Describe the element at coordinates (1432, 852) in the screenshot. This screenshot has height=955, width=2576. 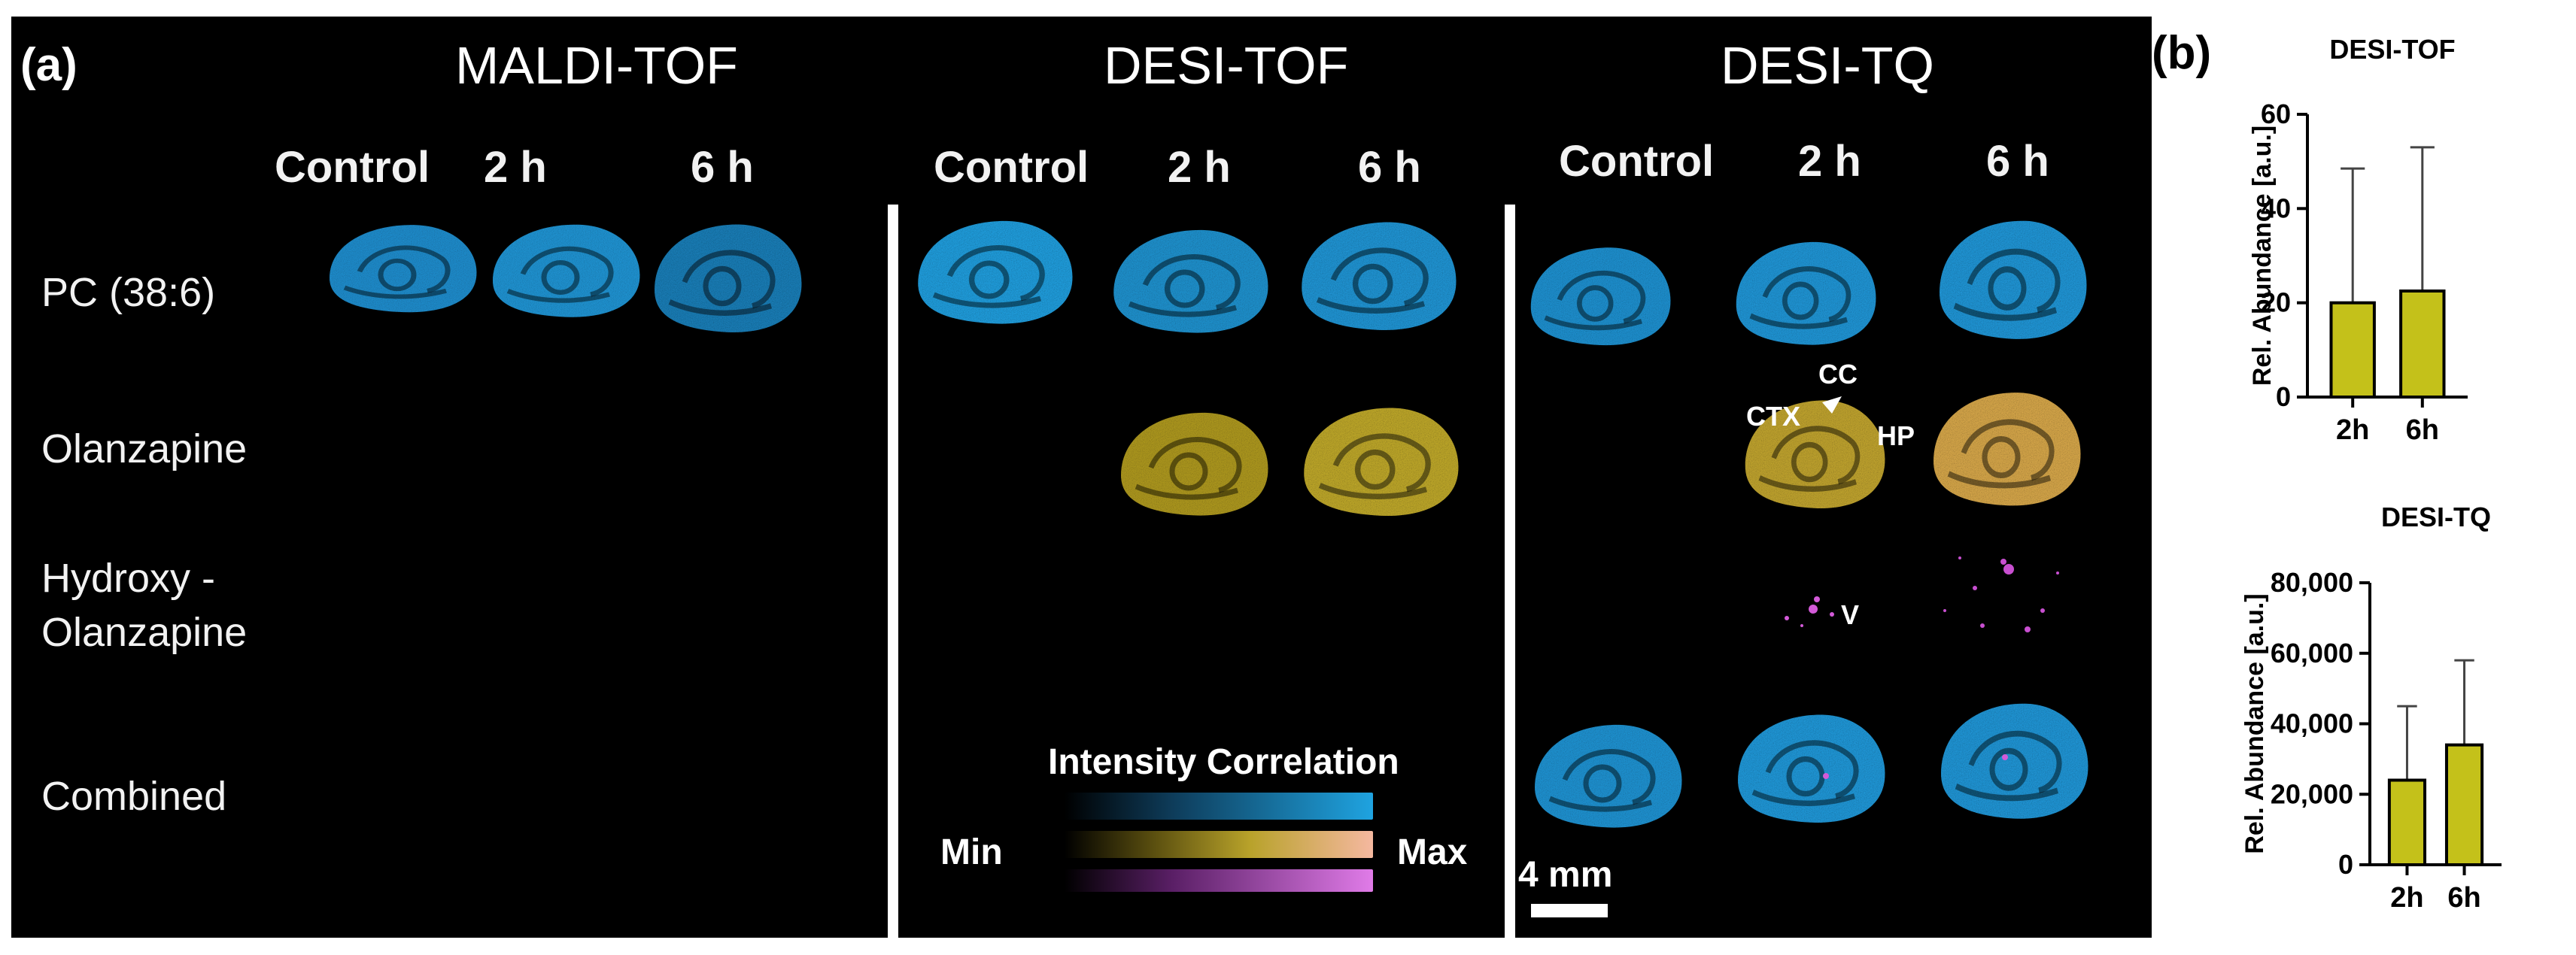
I see `legend-max: Max` at that location.